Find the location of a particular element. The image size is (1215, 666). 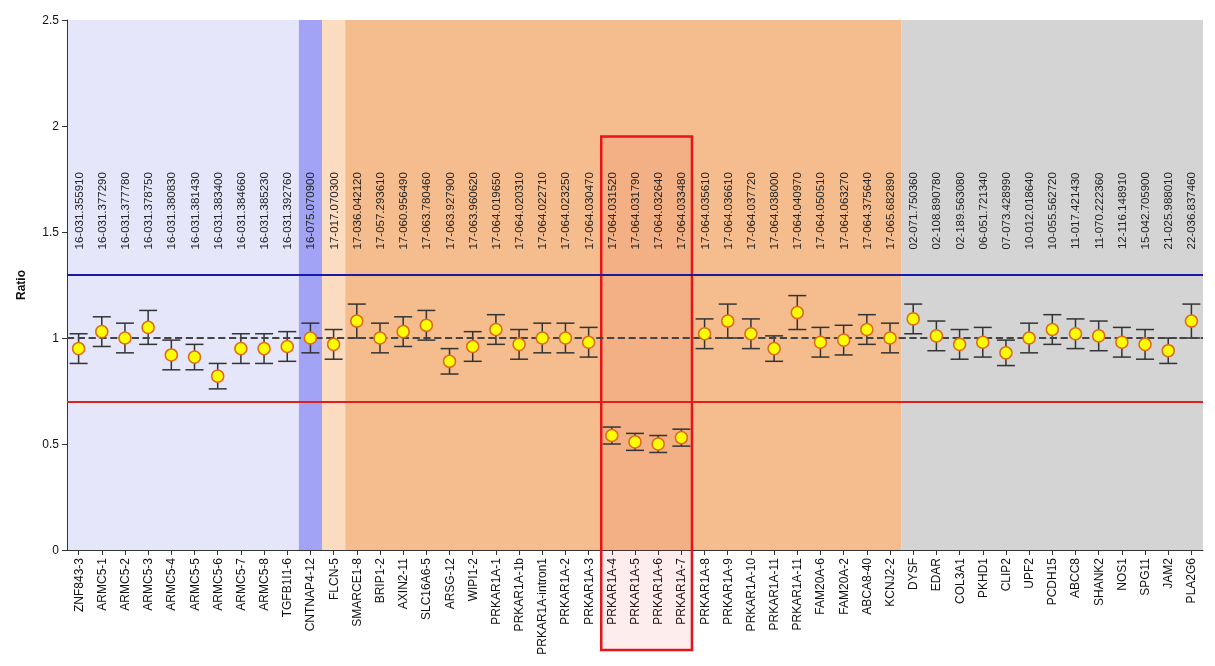

x-tick-label: DYSF is located at coordinates (913, 574).